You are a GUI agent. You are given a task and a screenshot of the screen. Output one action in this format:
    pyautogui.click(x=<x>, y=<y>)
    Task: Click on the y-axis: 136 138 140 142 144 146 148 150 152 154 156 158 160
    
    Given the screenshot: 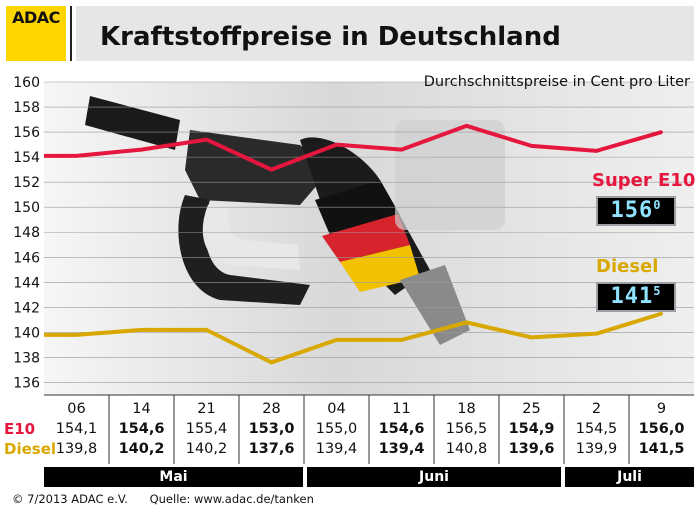 What is the action you would take?
    pyautogui.click(x=26, y=233)
    